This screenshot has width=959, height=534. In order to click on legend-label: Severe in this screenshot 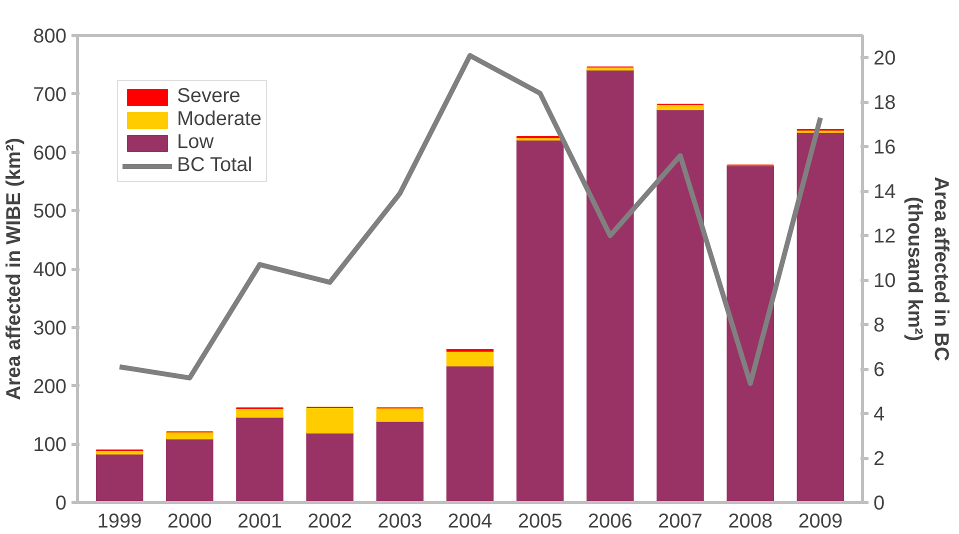, I will do `click(208, 96)`.